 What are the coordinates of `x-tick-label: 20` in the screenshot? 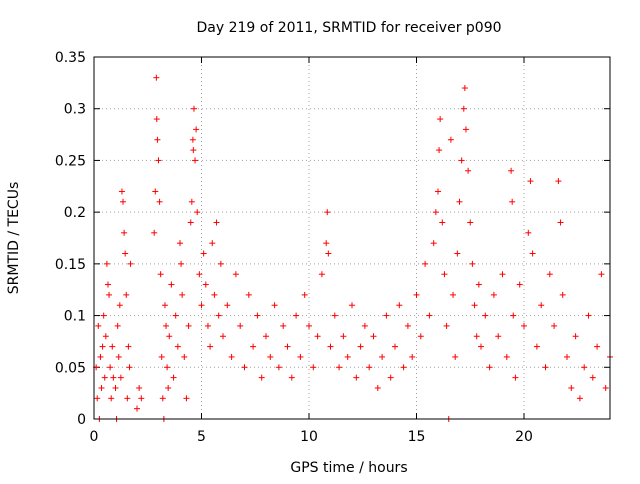 It's located at (524, 437).